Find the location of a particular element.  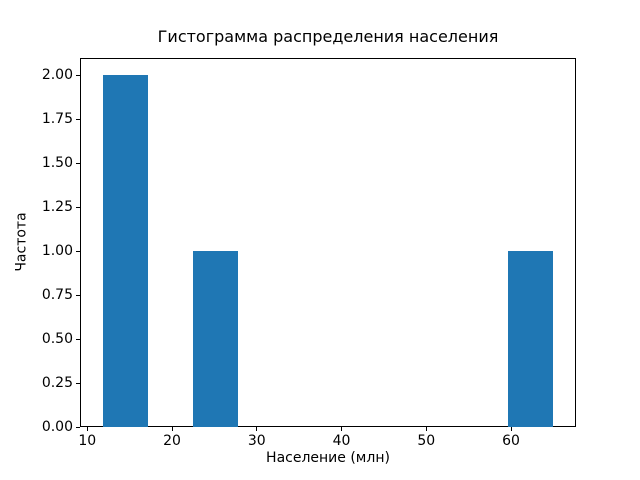

x-tick-label: 60 is located at coordinates (511, 440).